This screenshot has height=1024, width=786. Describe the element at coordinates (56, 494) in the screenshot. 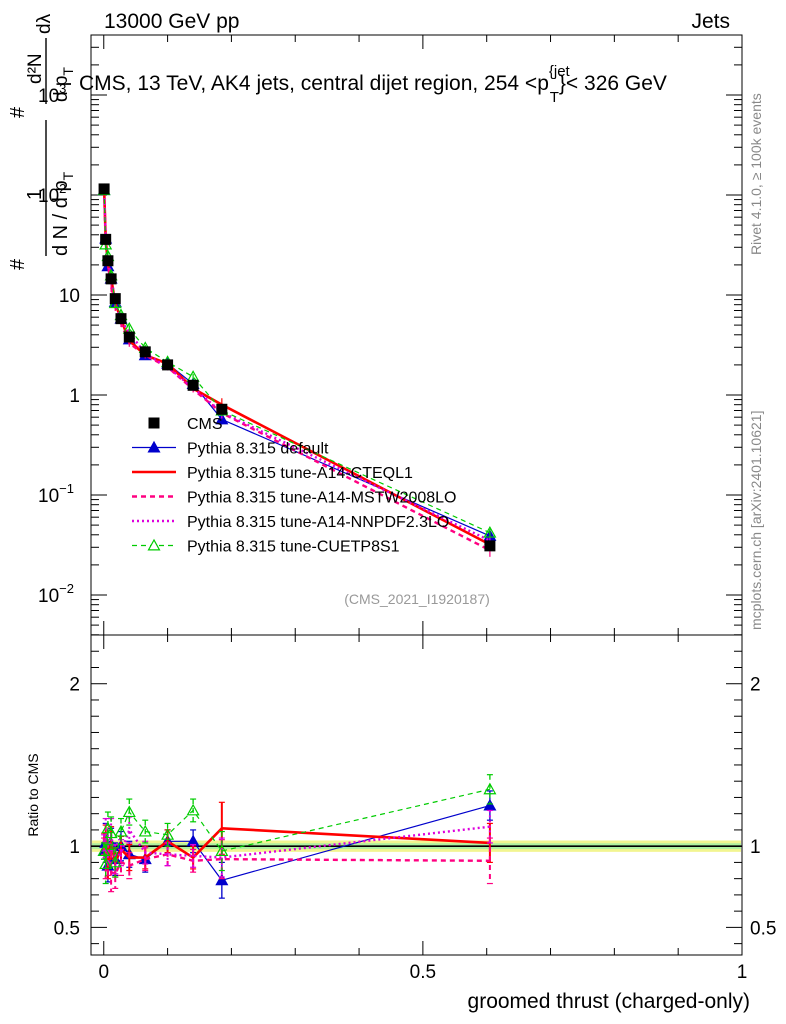

I see `y-tick-label-main: 10⁻¹` at that location.